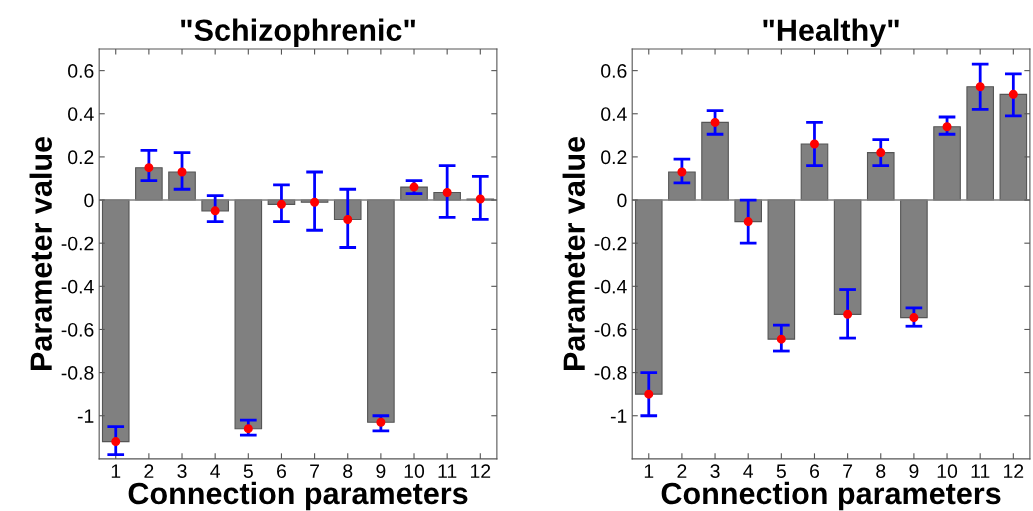 This screenshot has height=511, width=1033. What do you see at coordinates (298, 33) in the screenshot?
I see `chart-title: "Schizophrenic"` at bounding box center [298, 33].